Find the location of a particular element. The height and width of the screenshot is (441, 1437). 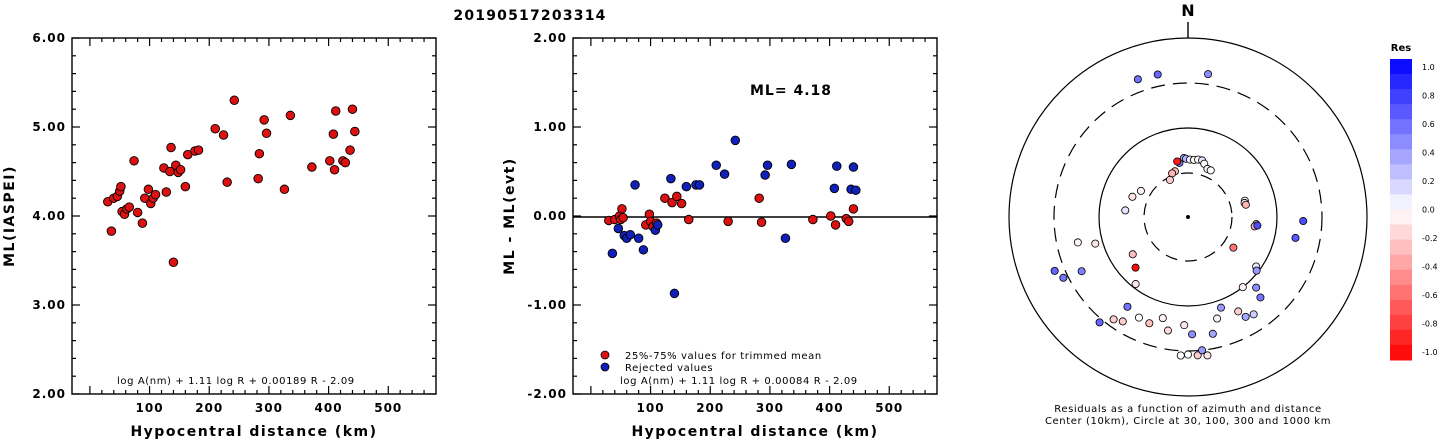

y-tick-label: -2.00 is located at coordinates (547, 394).